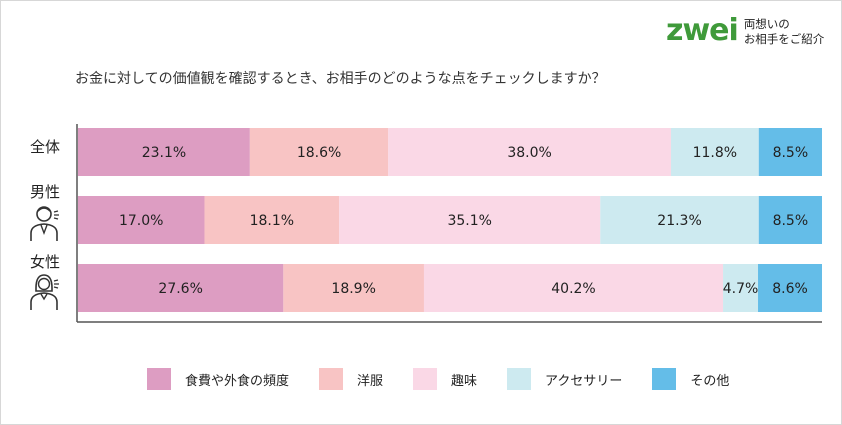  I want to click on bar-label-r1-s4: 8.5%, so click(791, 221).